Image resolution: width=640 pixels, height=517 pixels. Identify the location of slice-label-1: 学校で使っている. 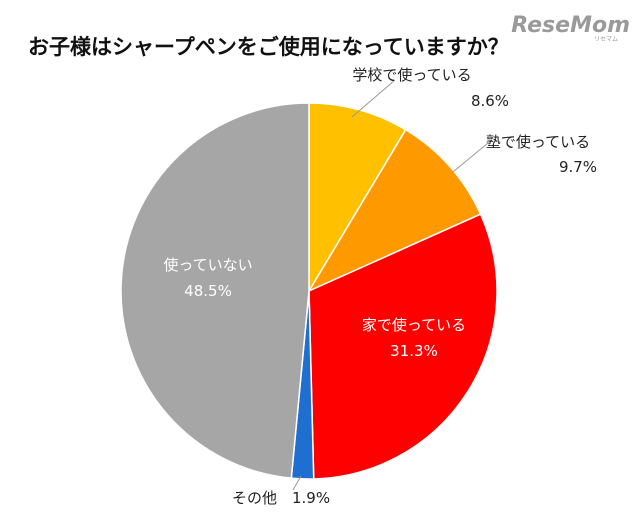
(411, 75).